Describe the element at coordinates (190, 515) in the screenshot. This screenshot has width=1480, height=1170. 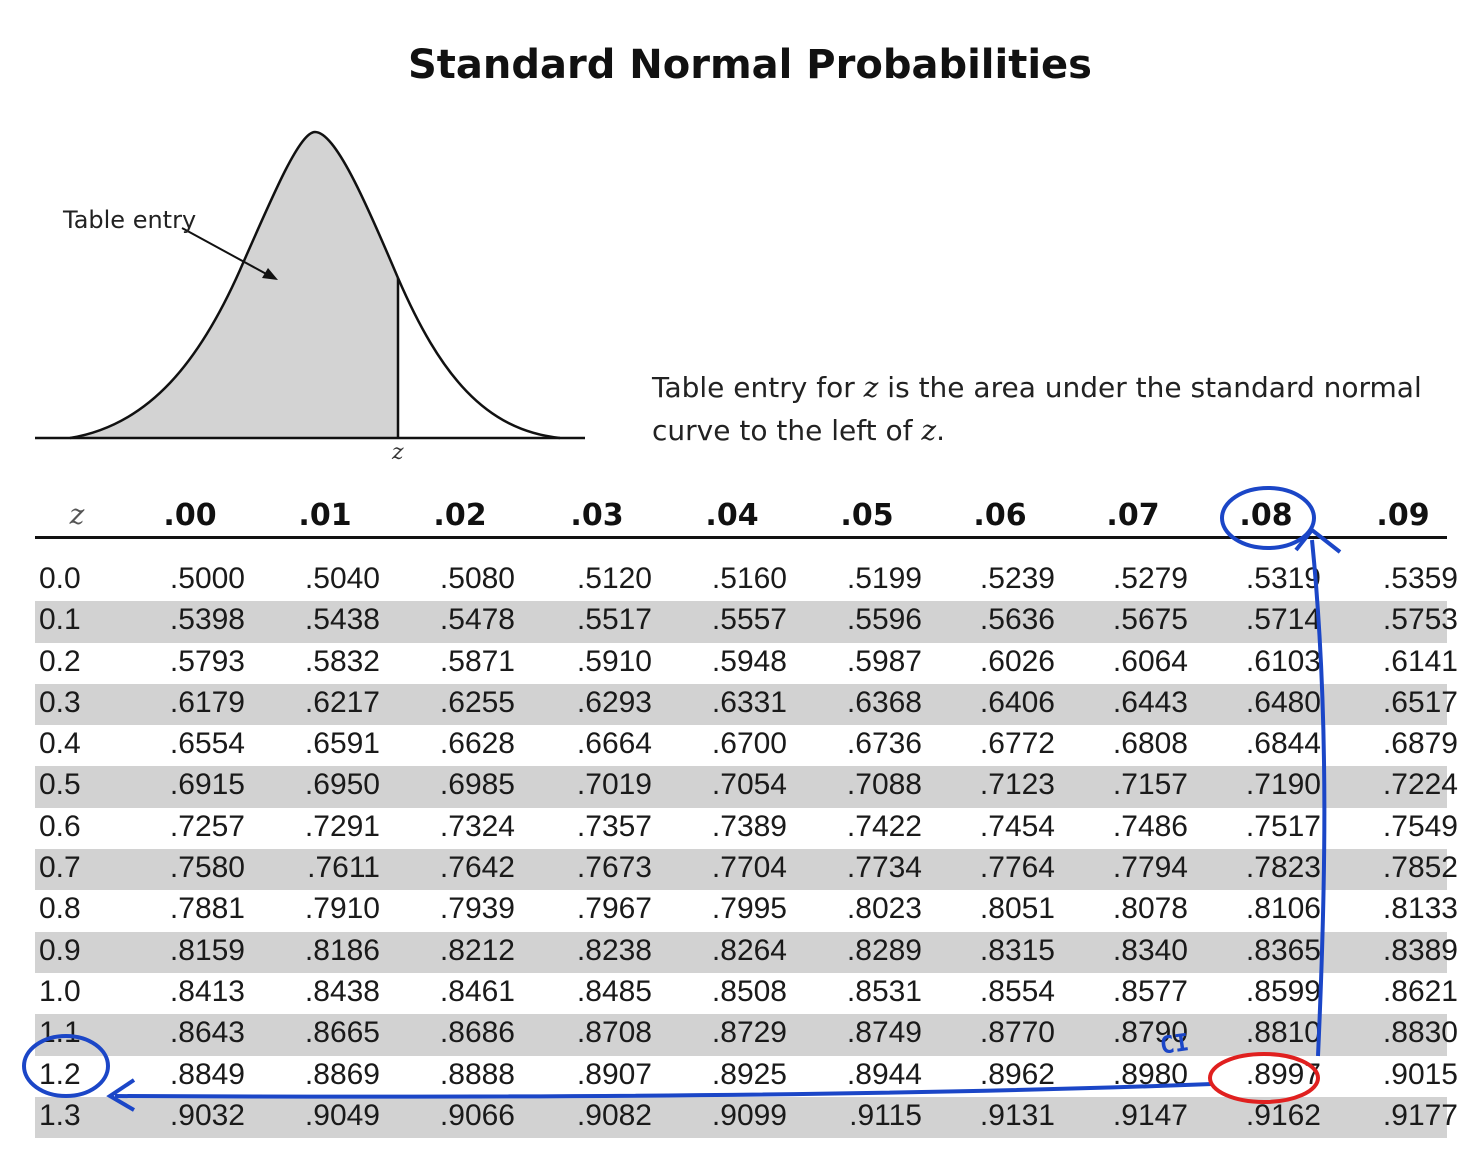
I see `column-header: .00` at that location.